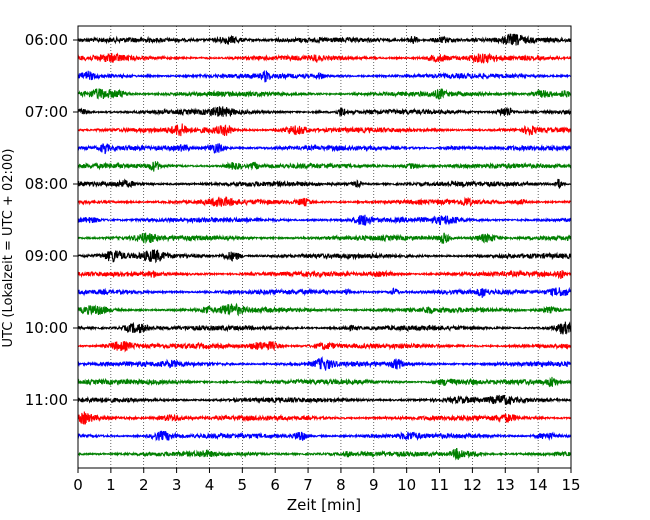  What do you see at coordinates (51, 220) in the screenshot?
I see `y-axis: 06:00 07:00 08:00 09:00 10:00 11:00` at bounding box center [51, 220].